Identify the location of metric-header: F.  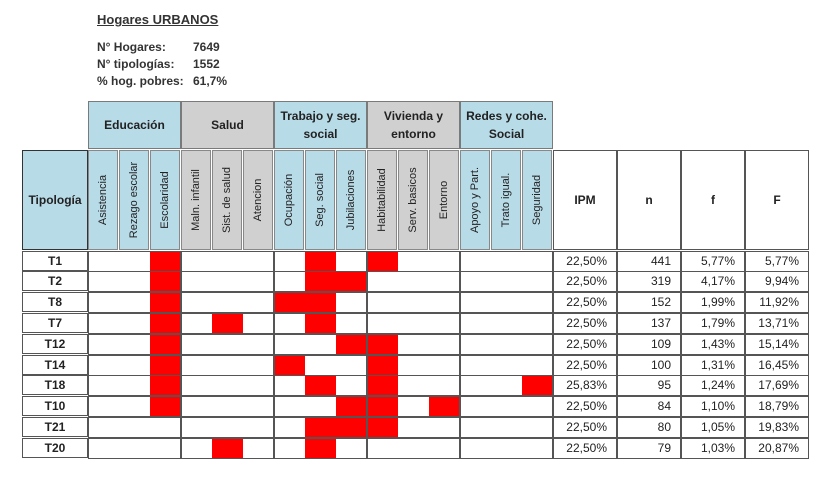
(777, 200).